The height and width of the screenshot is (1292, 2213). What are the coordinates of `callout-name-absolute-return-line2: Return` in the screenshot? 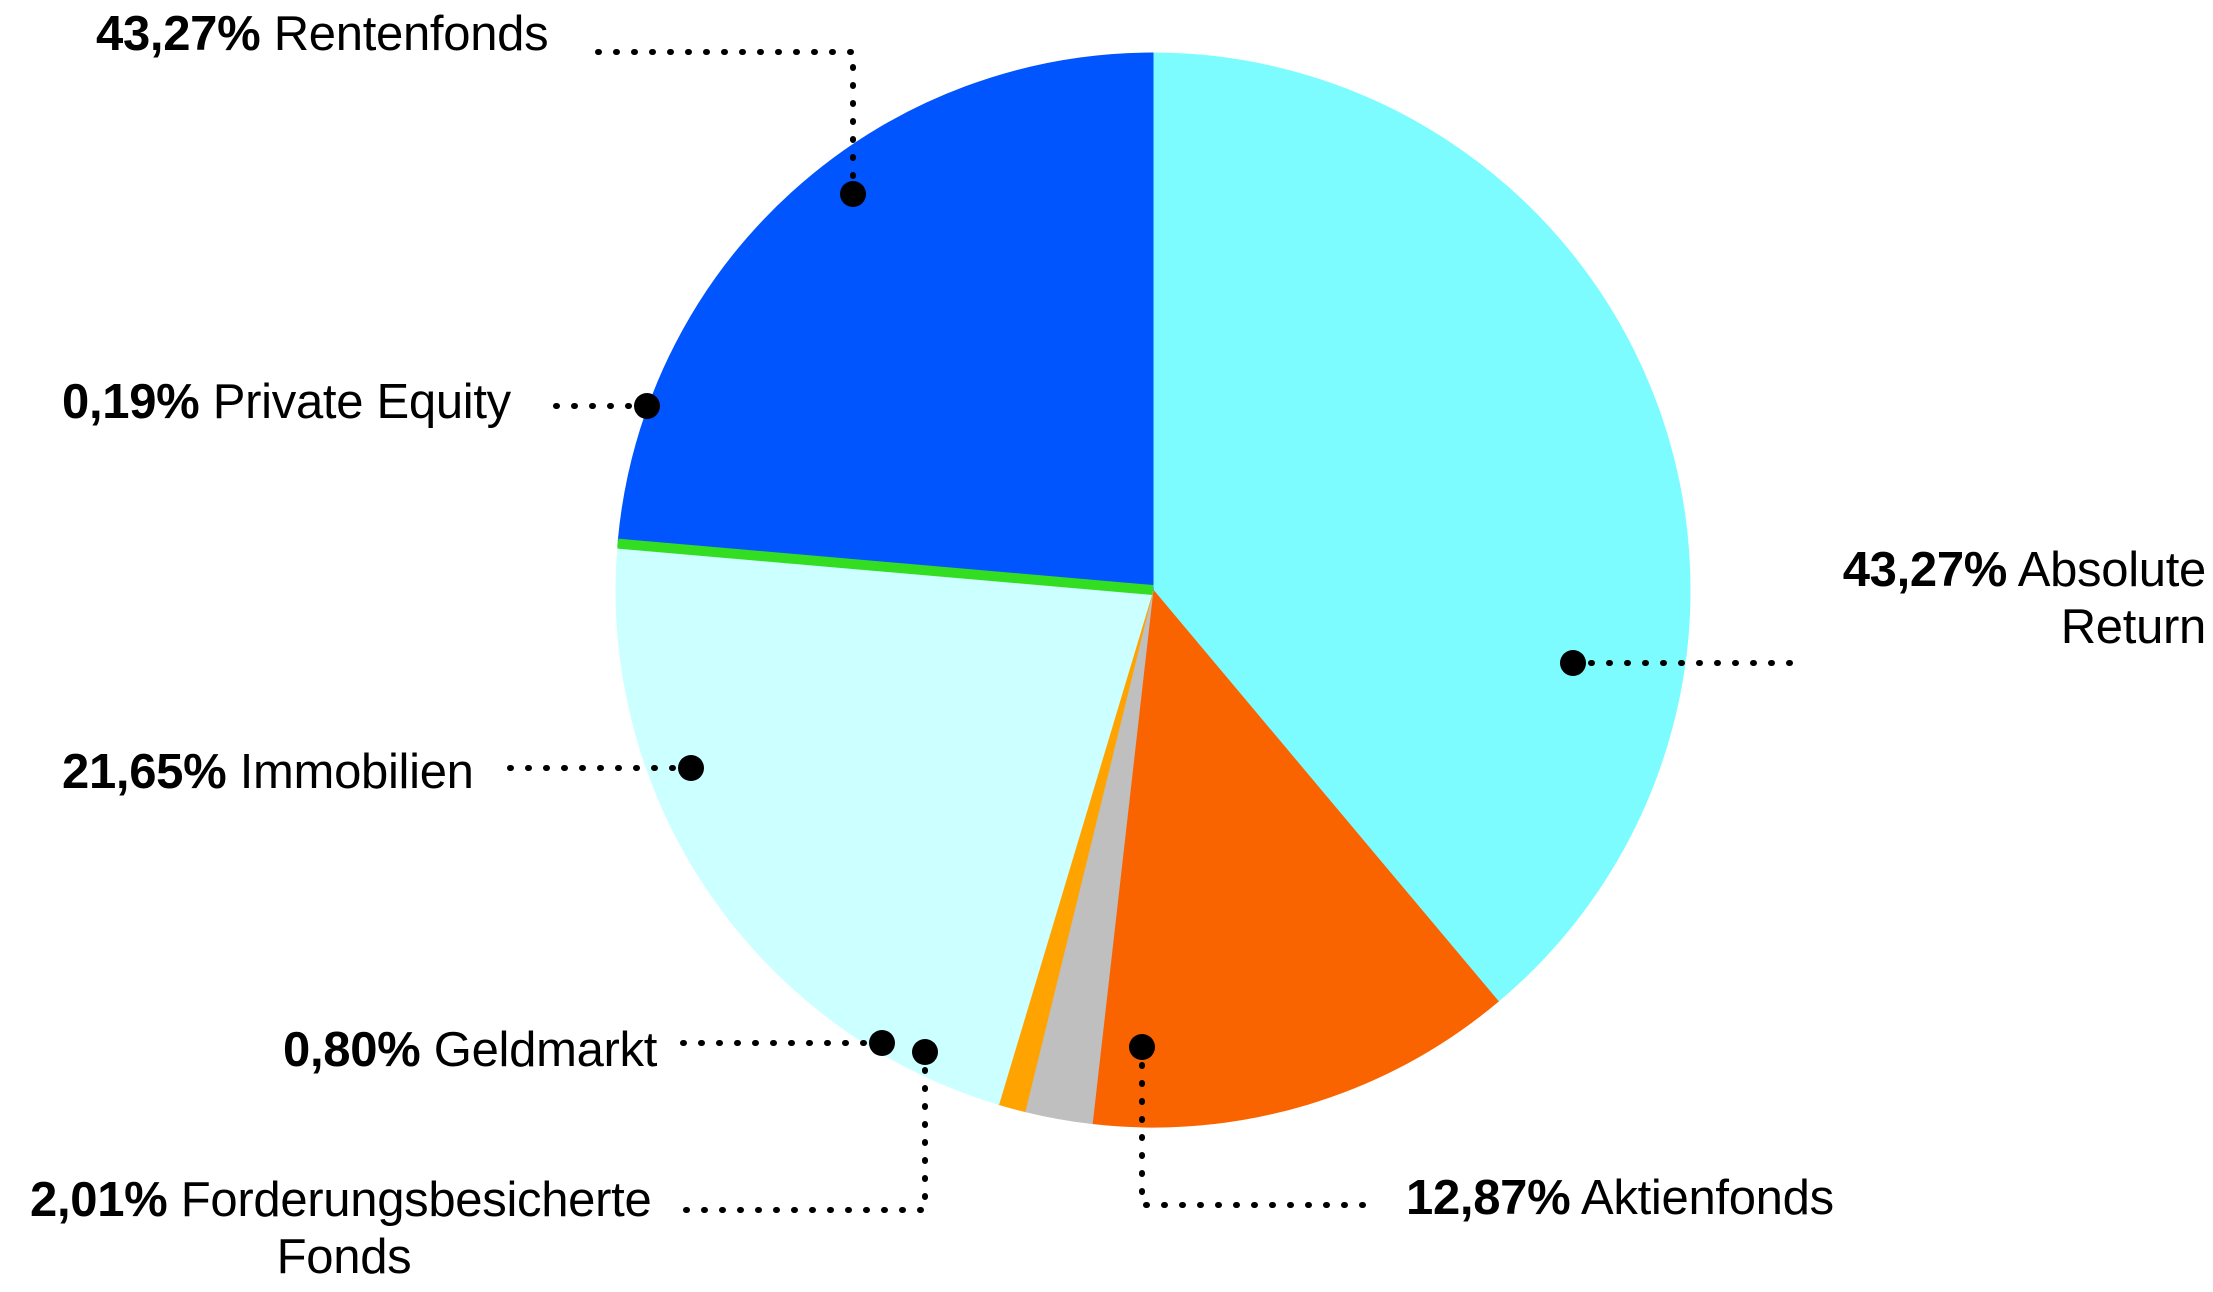 It's located at (2133, 626).